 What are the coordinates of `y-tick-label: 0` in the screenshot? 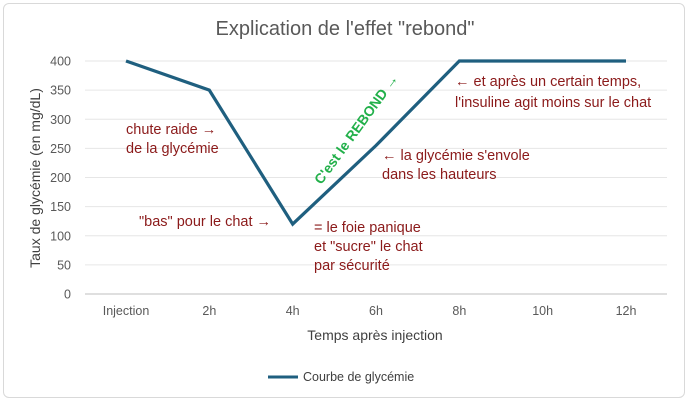 It's located at (67, 295).